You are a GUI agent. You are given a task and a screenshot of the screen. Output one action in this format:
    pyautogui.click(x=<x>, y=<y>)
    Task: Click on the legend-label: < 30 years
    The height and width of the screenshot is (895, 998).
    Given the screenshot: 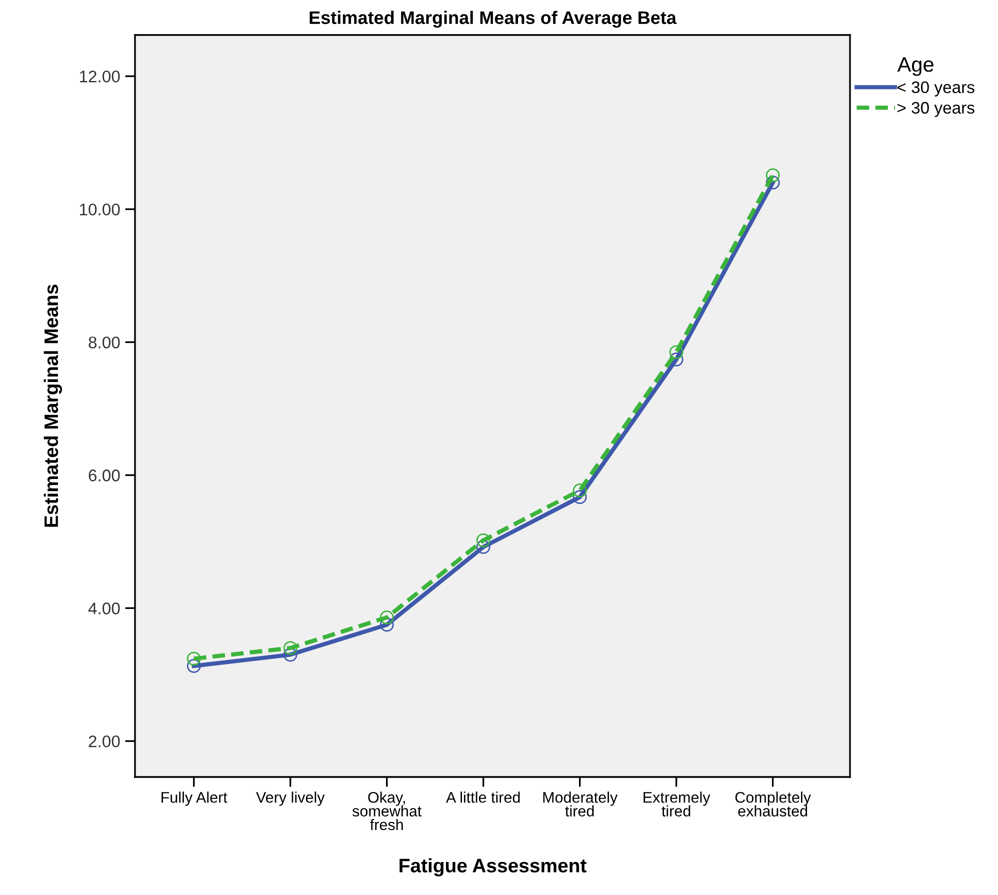 What is the action you would take?
    pyautogui.click(x=935, y=88)
    